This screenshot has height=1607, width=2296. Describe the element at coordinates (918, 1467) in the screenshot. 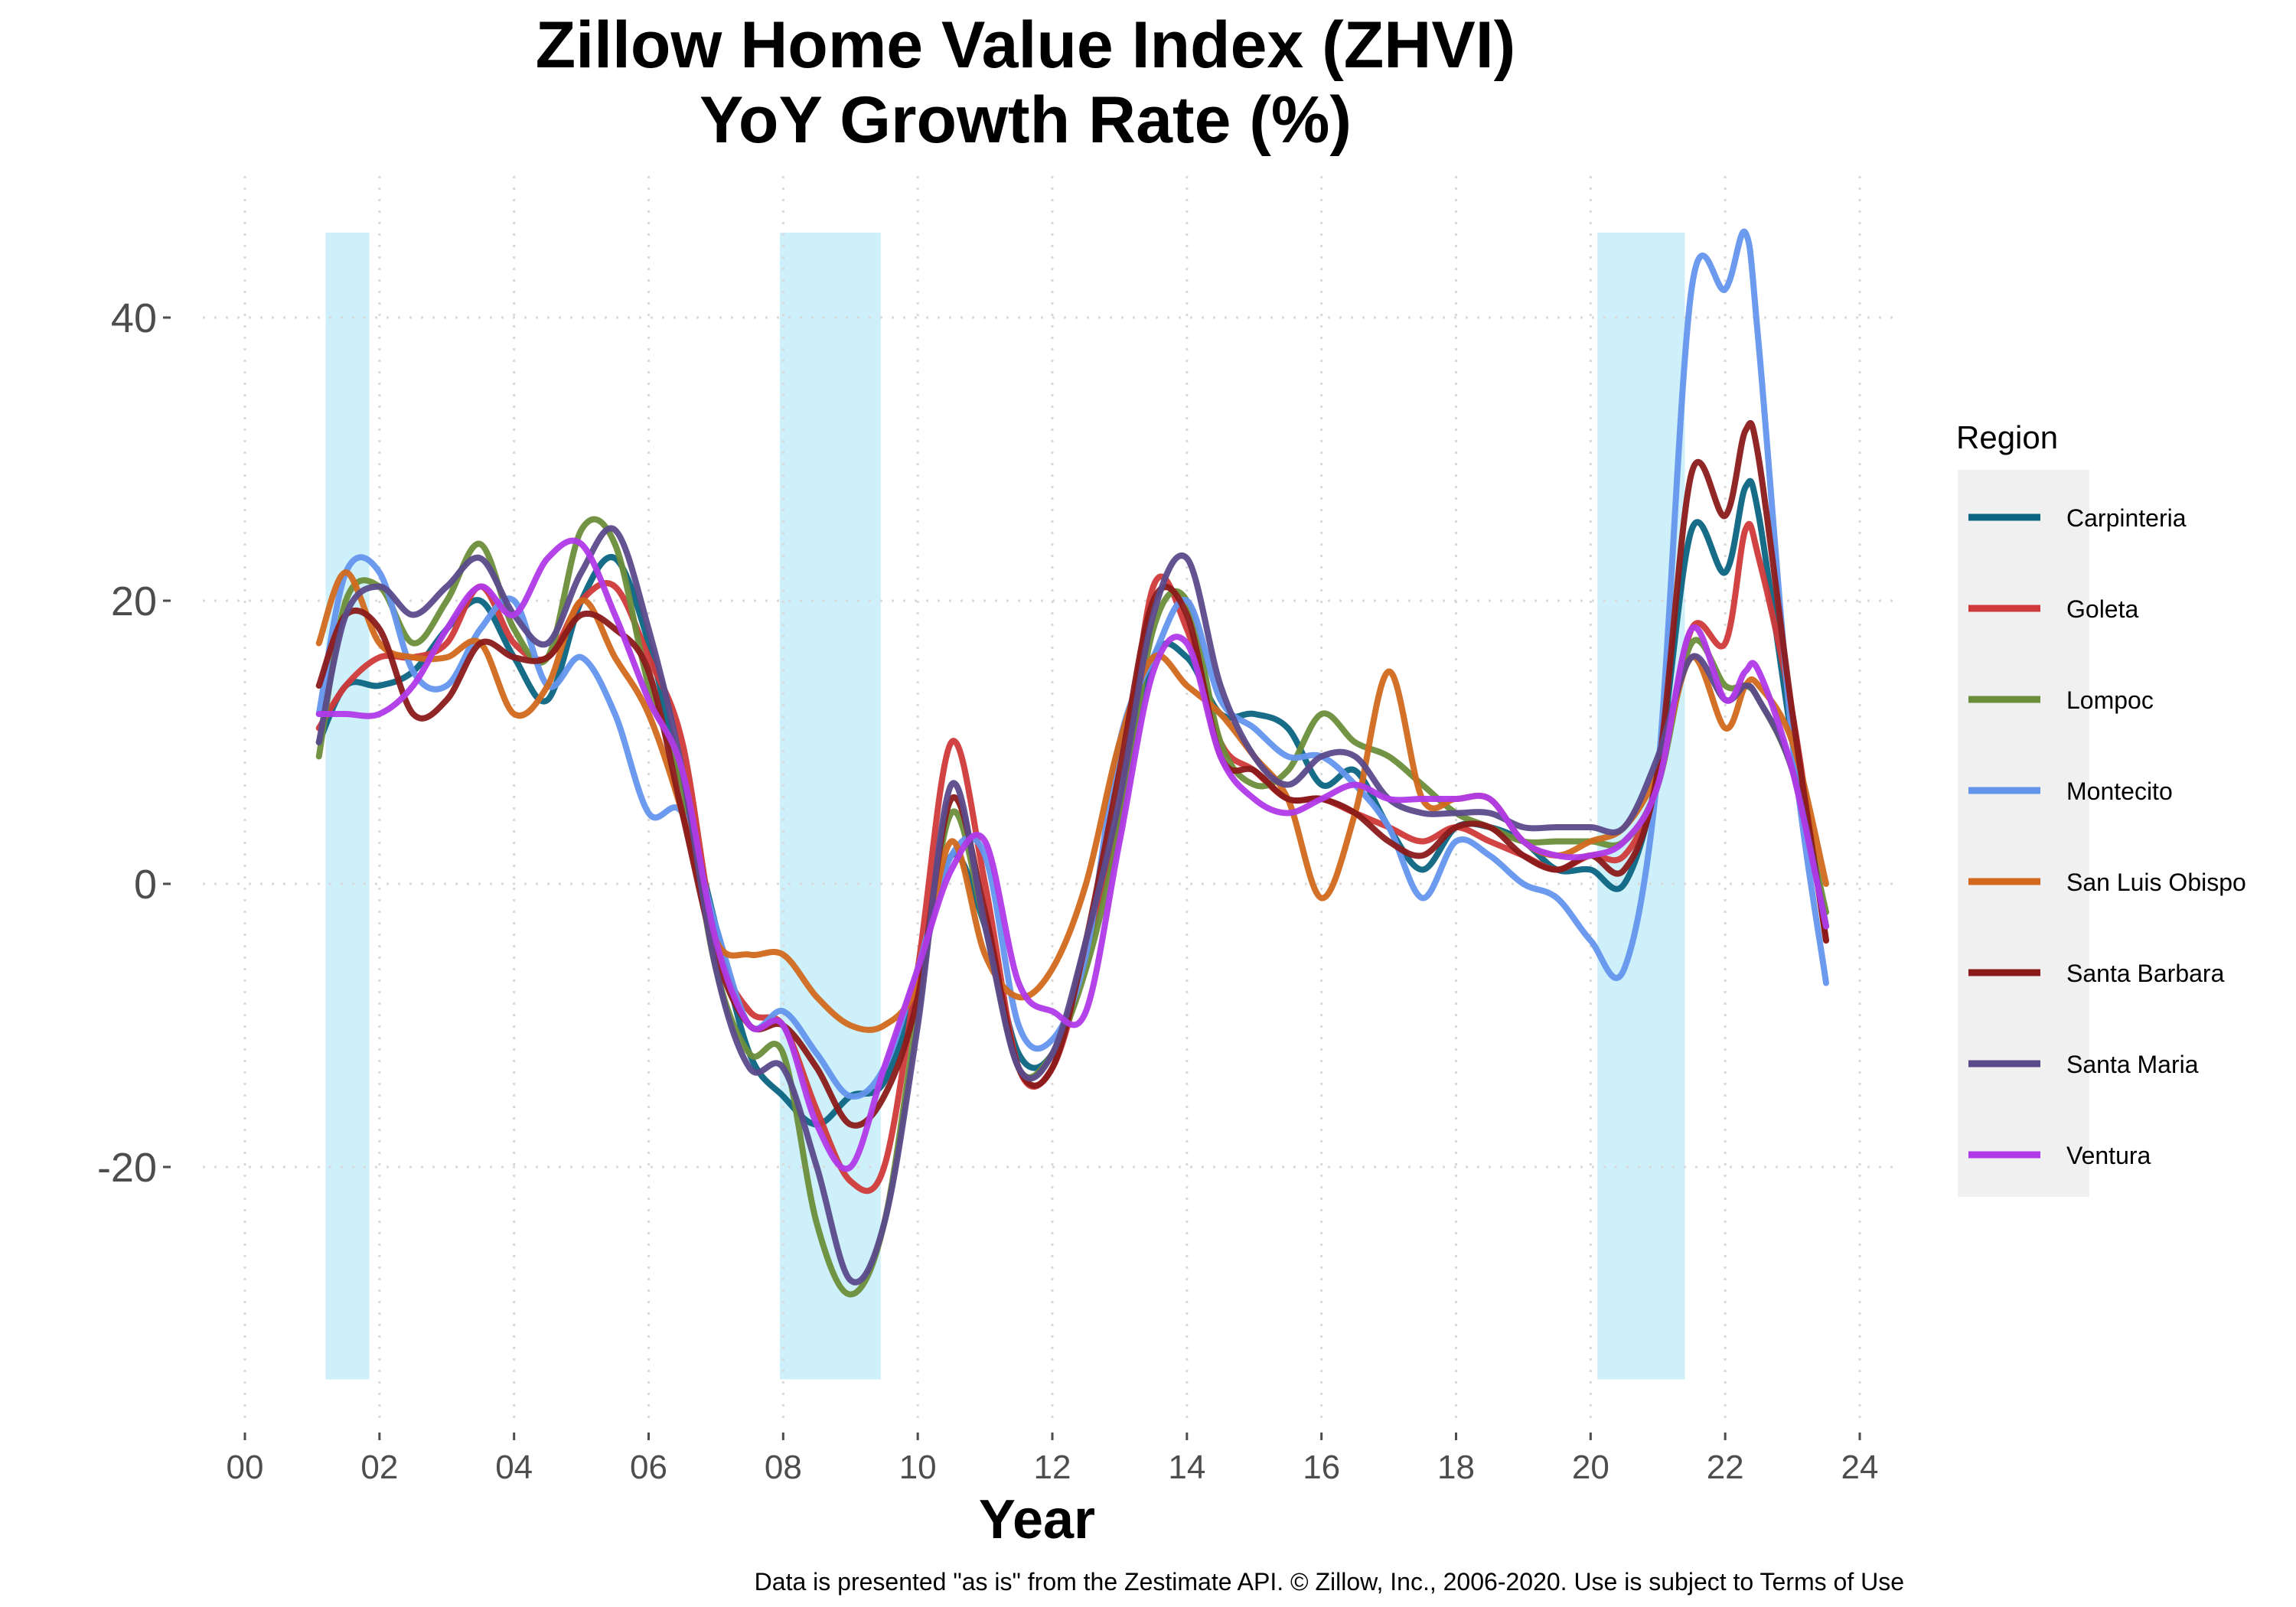

I see `x-tick-label: 10` at that location.